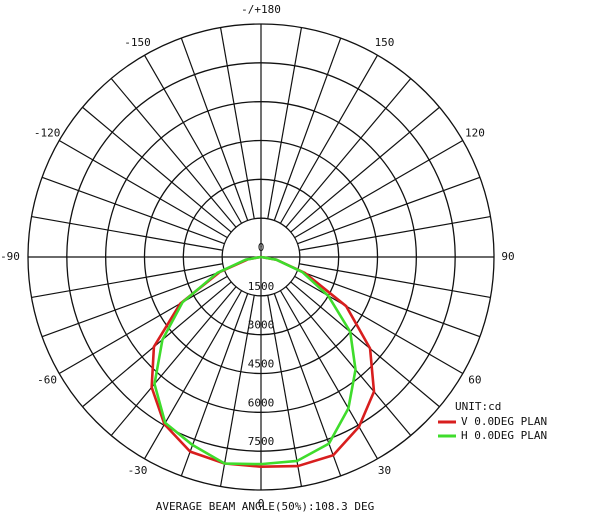 The height and width of the screenshot is (516, 600). I want to click on theta-tick-label: 30, so click(384, 470).